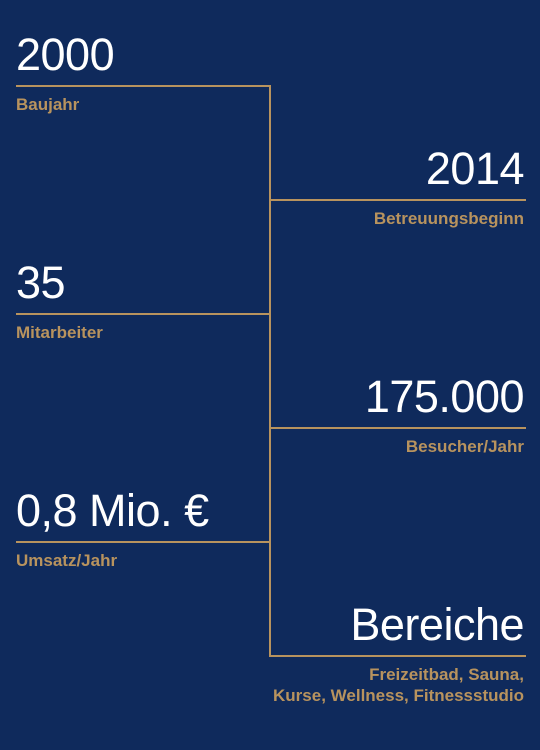 The image size is (540, 750). I want to click on fact-value-construction-year: 2000, so click(65, 54).